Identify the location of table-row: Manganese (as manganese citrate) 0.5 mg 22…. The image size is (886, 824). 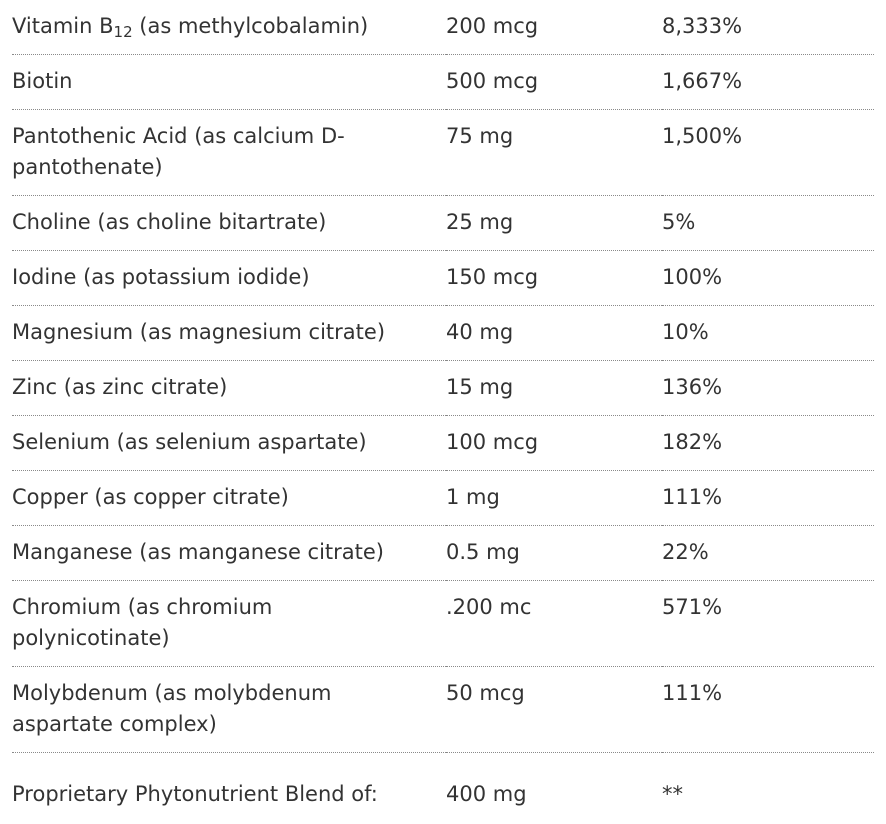
(443, 553).